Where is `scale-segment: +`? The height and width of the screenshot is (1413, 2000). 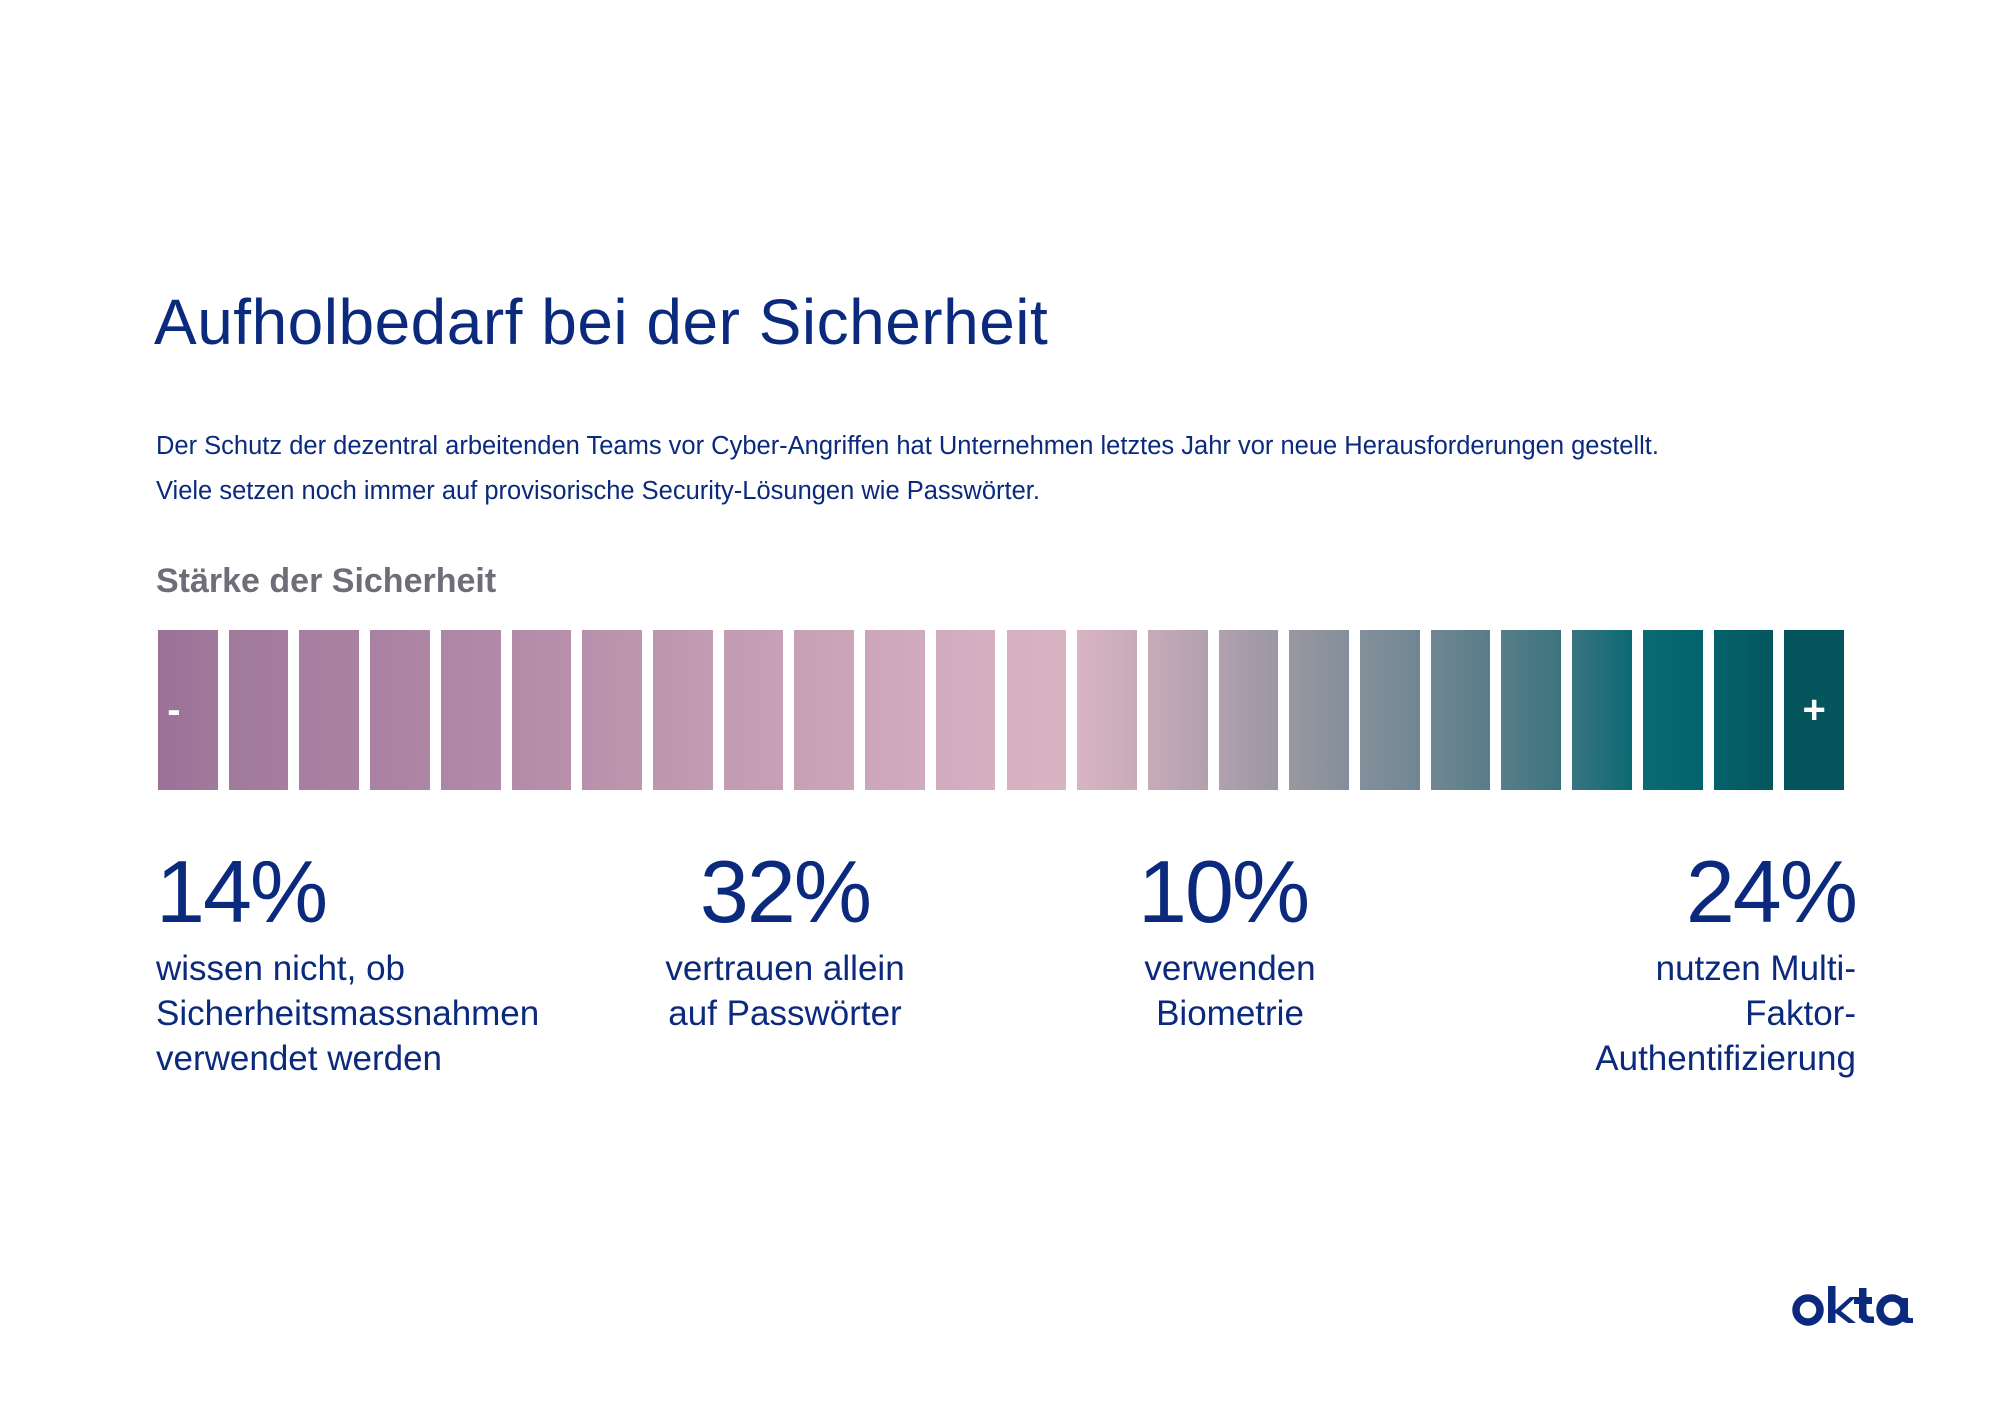 scale-segment: + is located at coordinates (1814, 710).